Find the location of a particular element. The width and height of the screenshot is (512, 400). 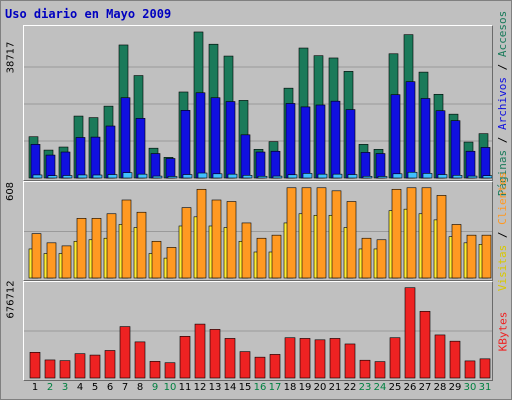

day-label-14: 14 is located at coordinates (230, 387).